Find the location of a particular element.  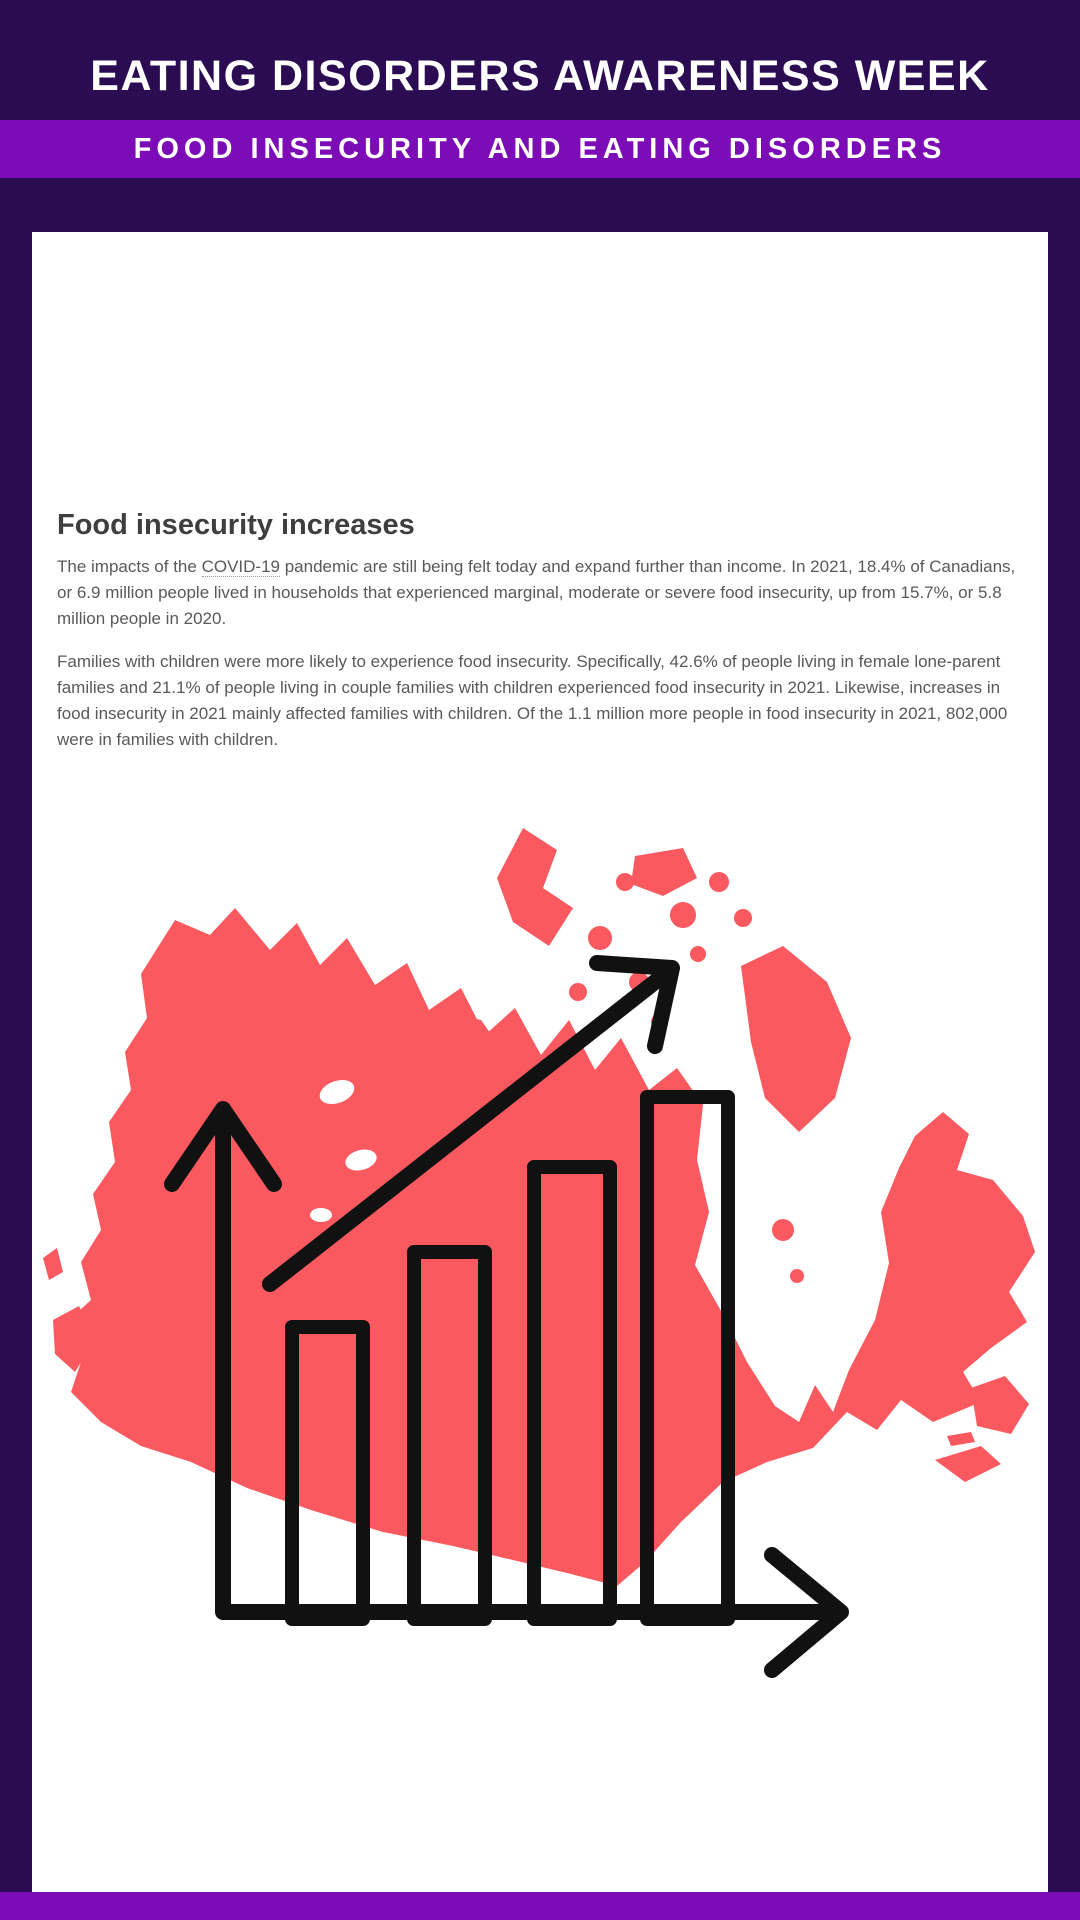

victoria-island is located at coordinates (456, 1050).